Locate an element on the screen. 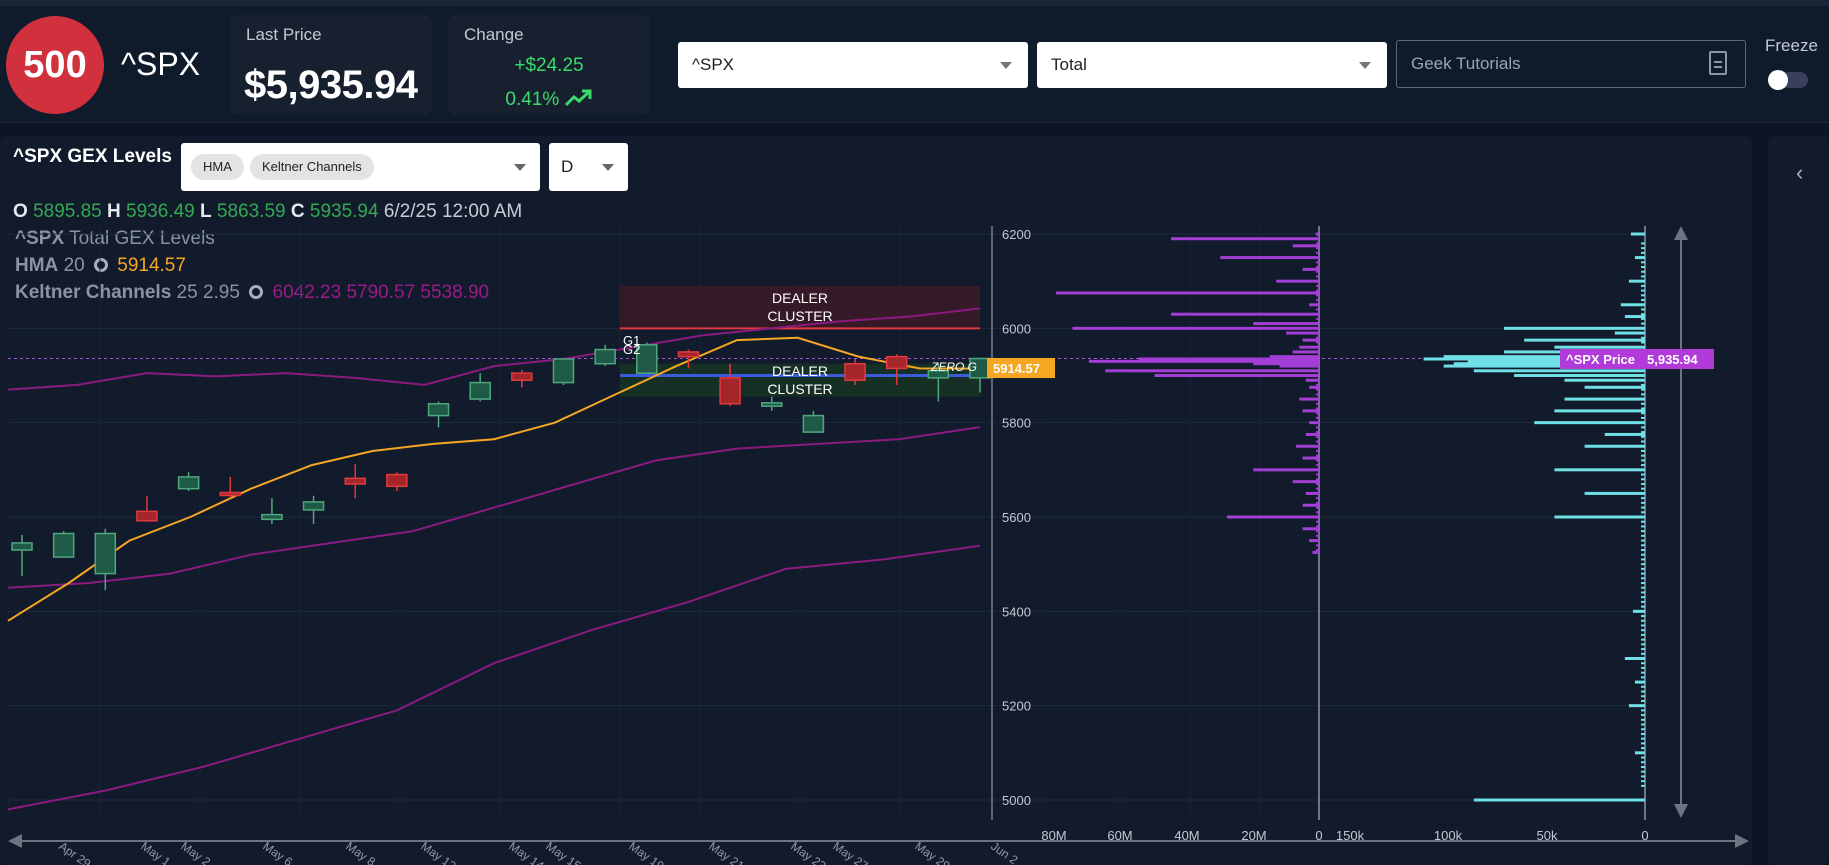 Image resolution: width=1829 pixels, height=865 pixels. change-card: Change +$24.25 0.41% is located at coordinates (549, 65).